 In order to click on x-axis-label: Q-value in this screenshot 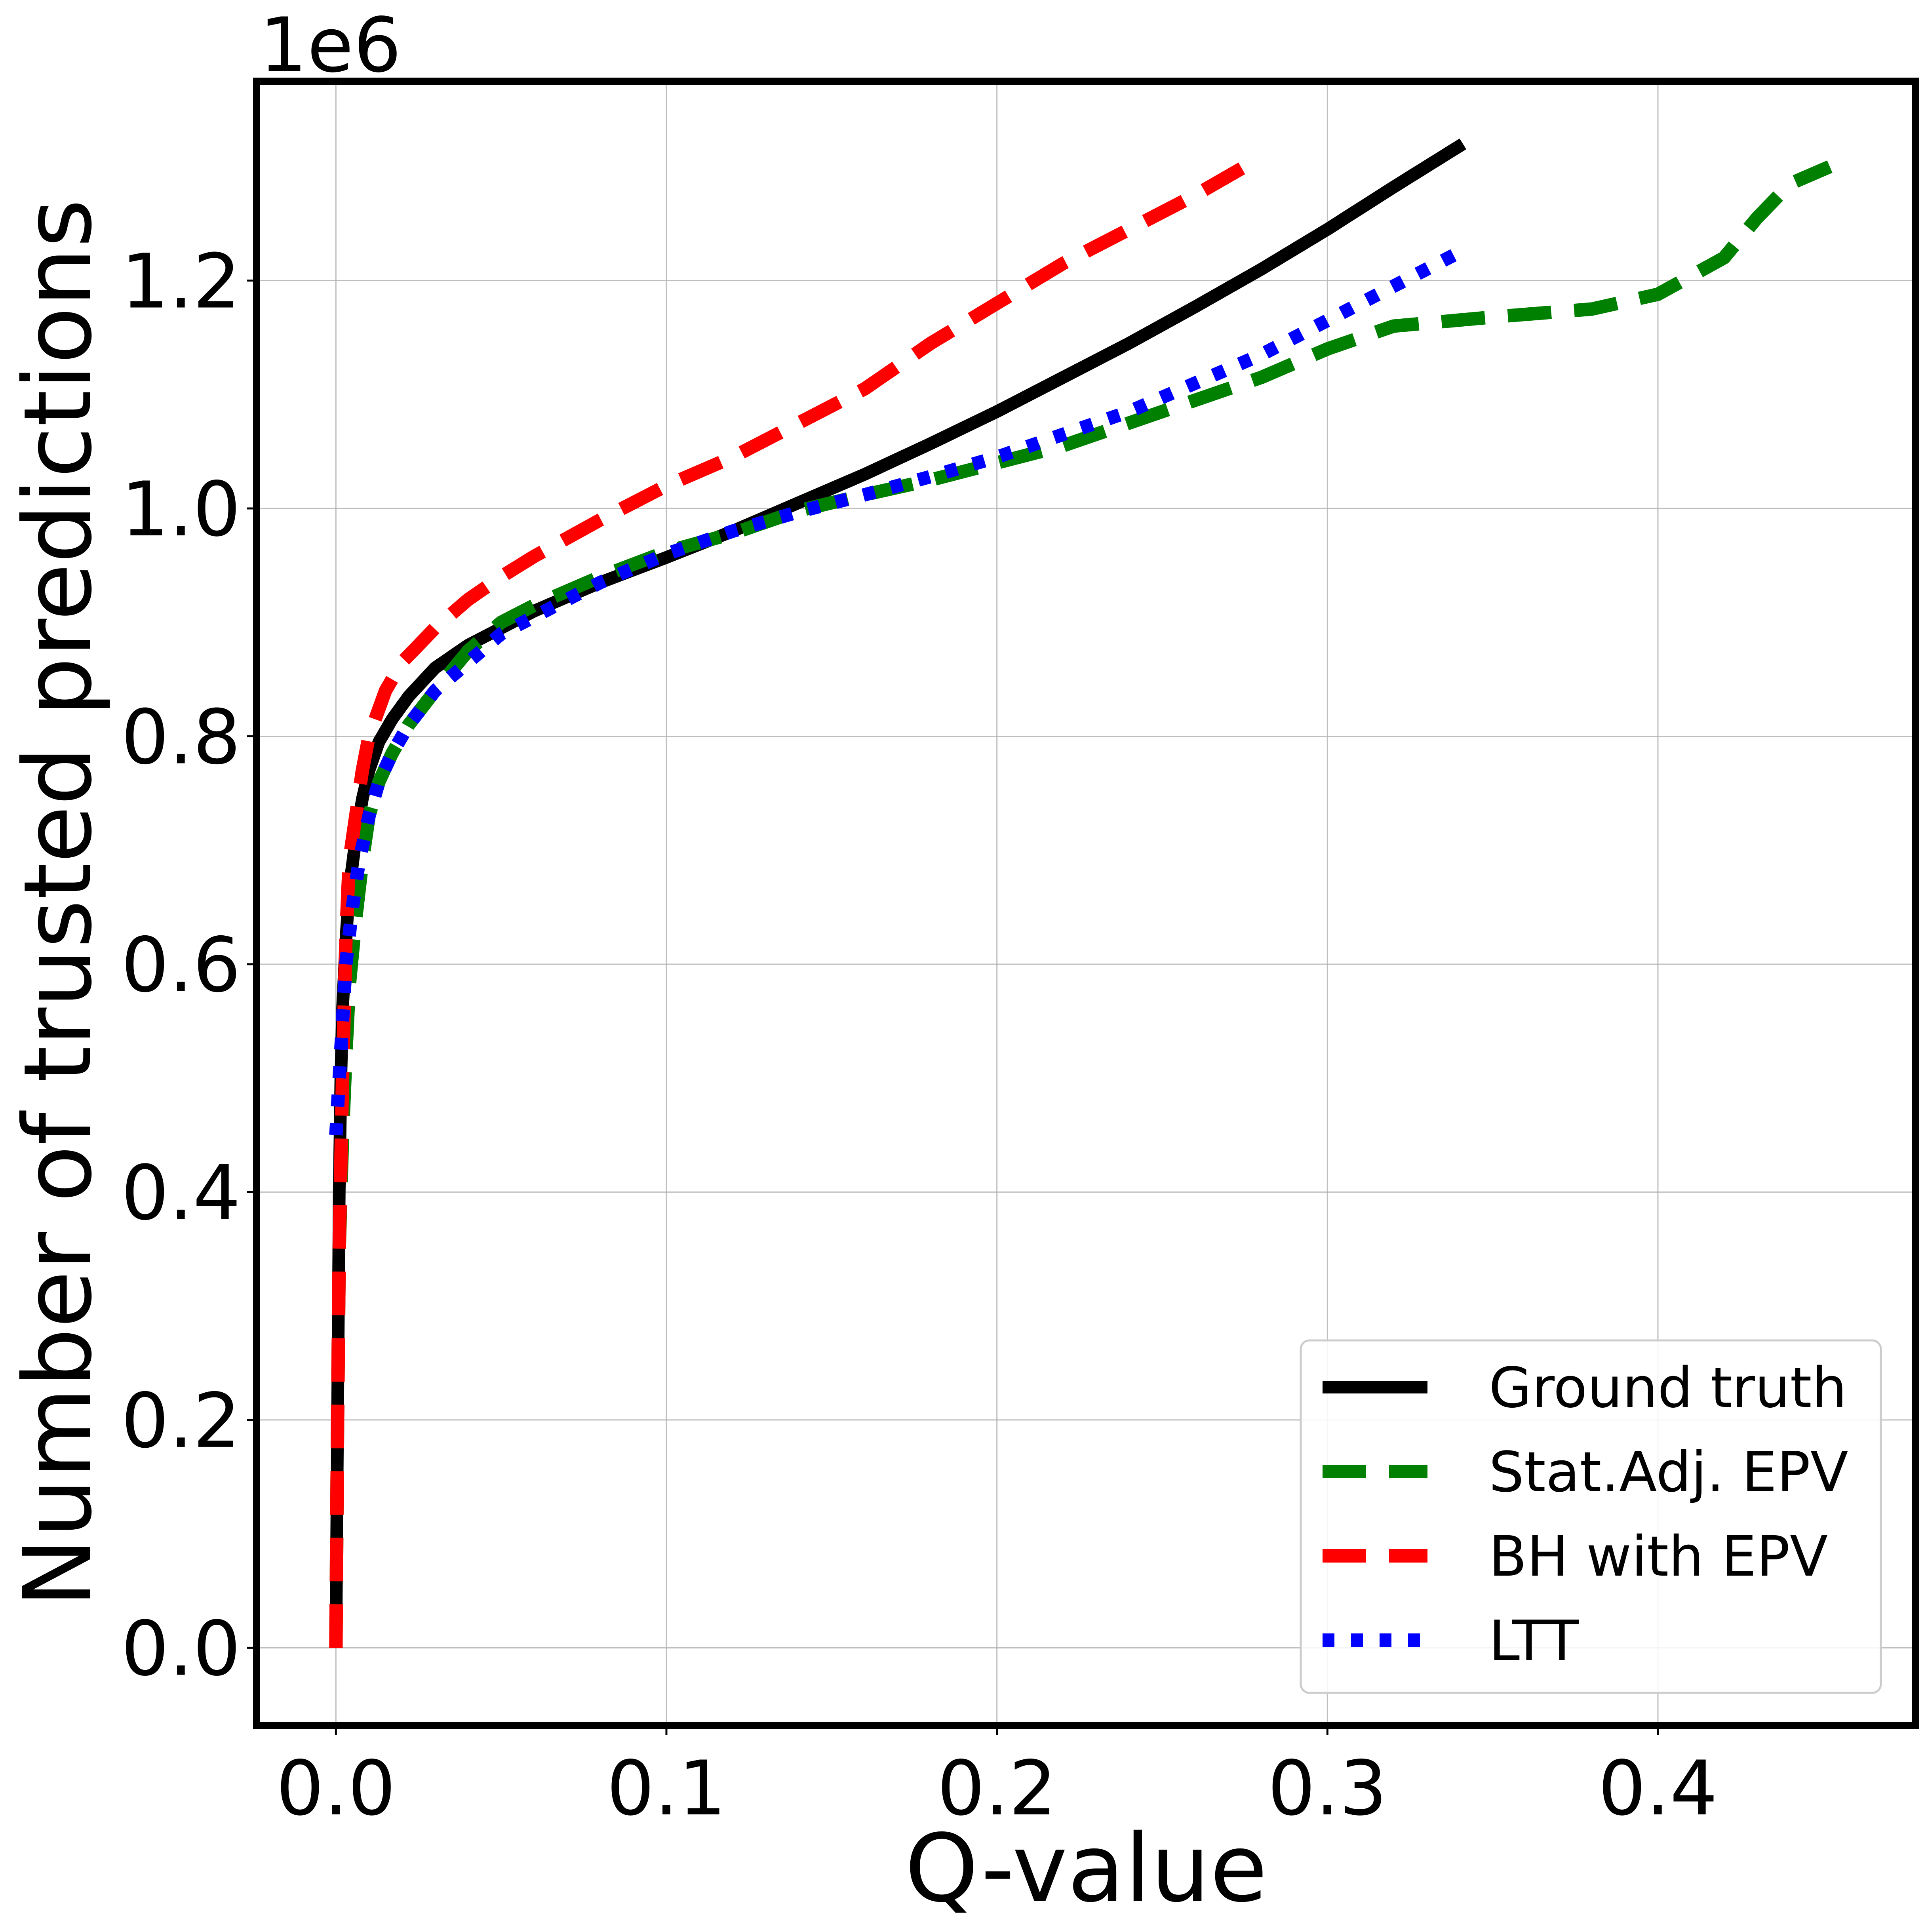, I will do `click(1086, 1868)`.